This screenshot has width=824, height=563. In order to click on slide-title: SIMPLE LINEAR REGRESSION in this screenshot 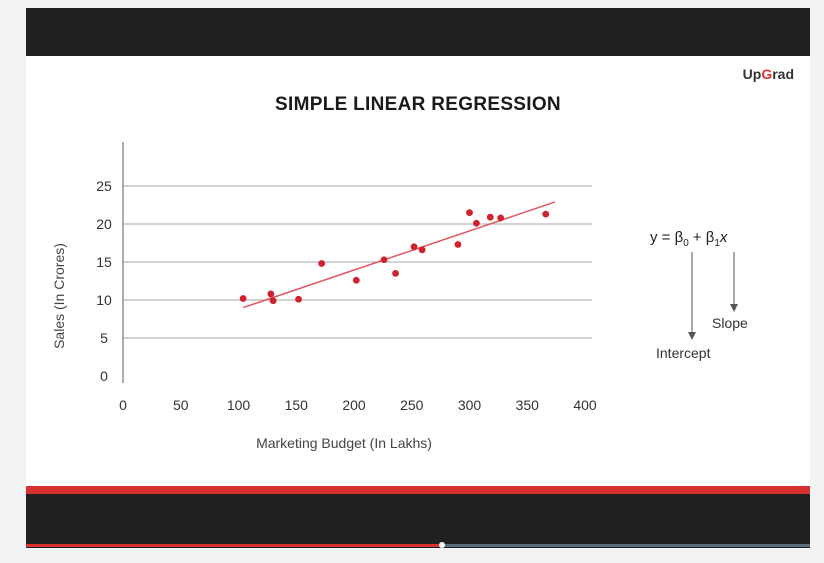, I will do `click(418, 104)`.